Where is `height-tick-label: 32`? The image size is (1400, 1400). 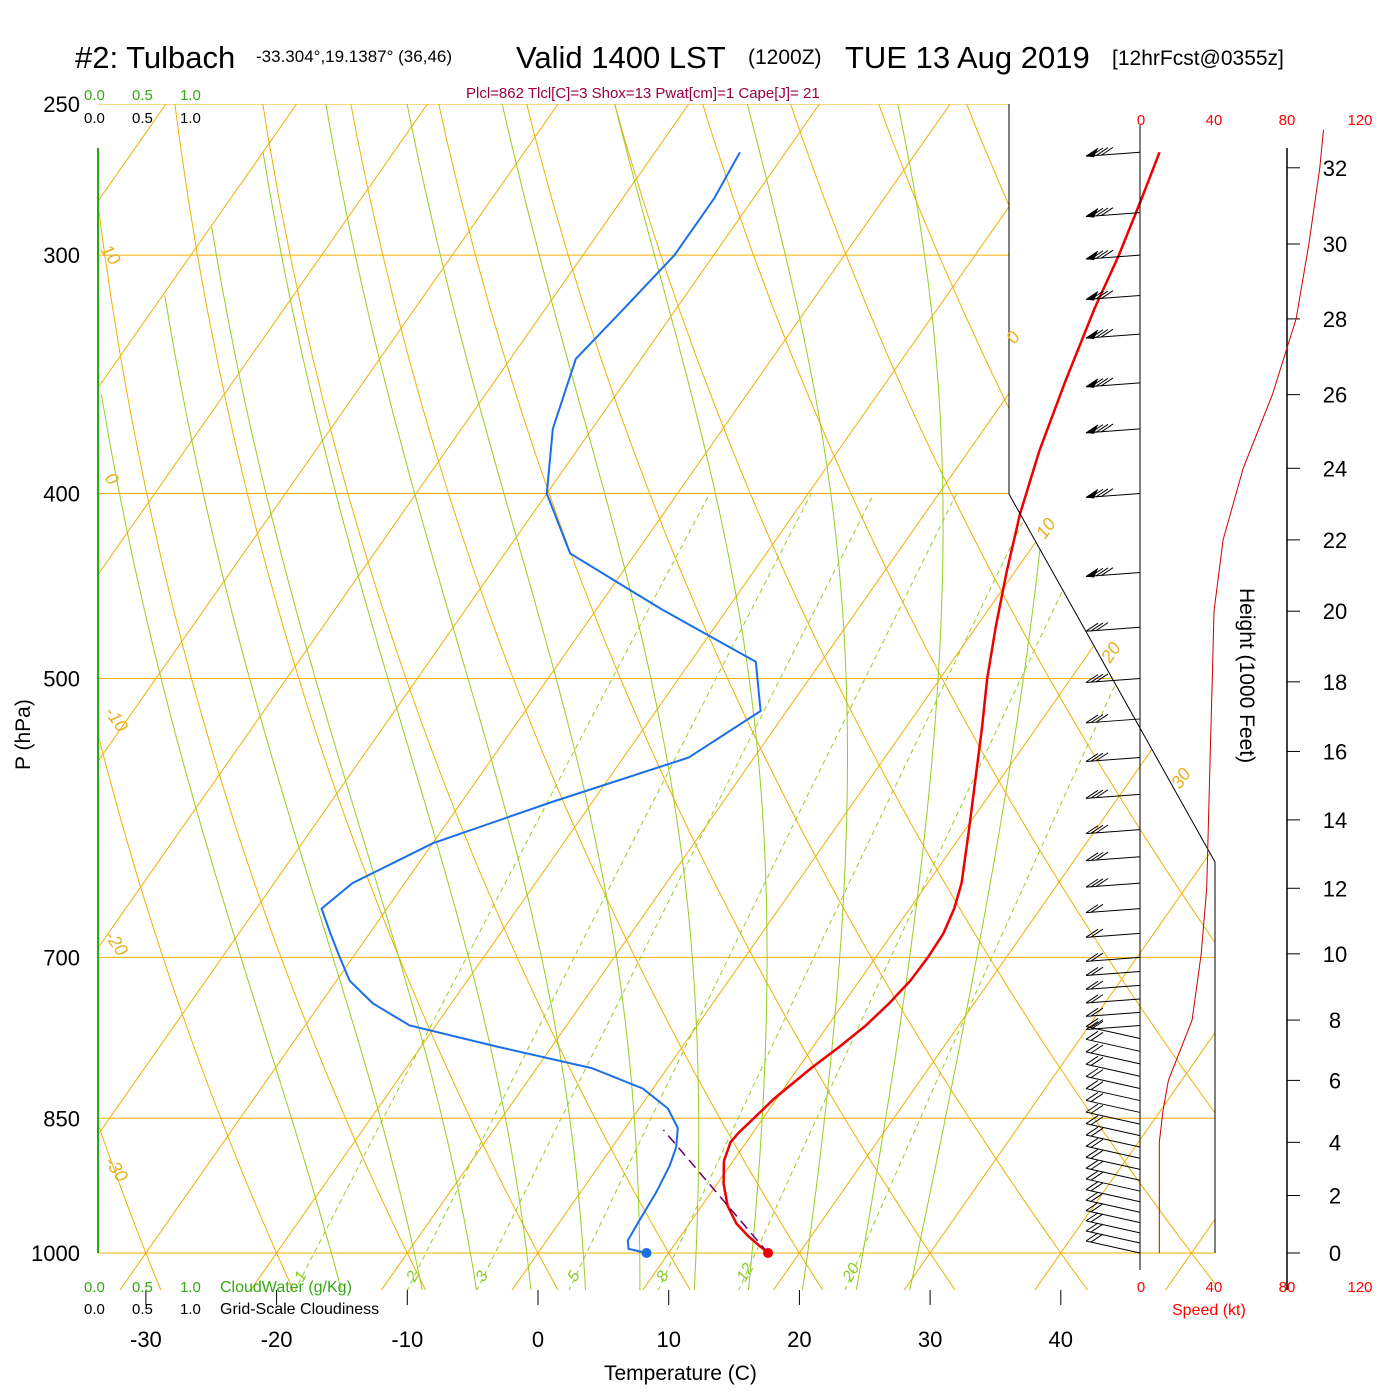 height-tick-label: 32 is located at coordinates (1335, 168).